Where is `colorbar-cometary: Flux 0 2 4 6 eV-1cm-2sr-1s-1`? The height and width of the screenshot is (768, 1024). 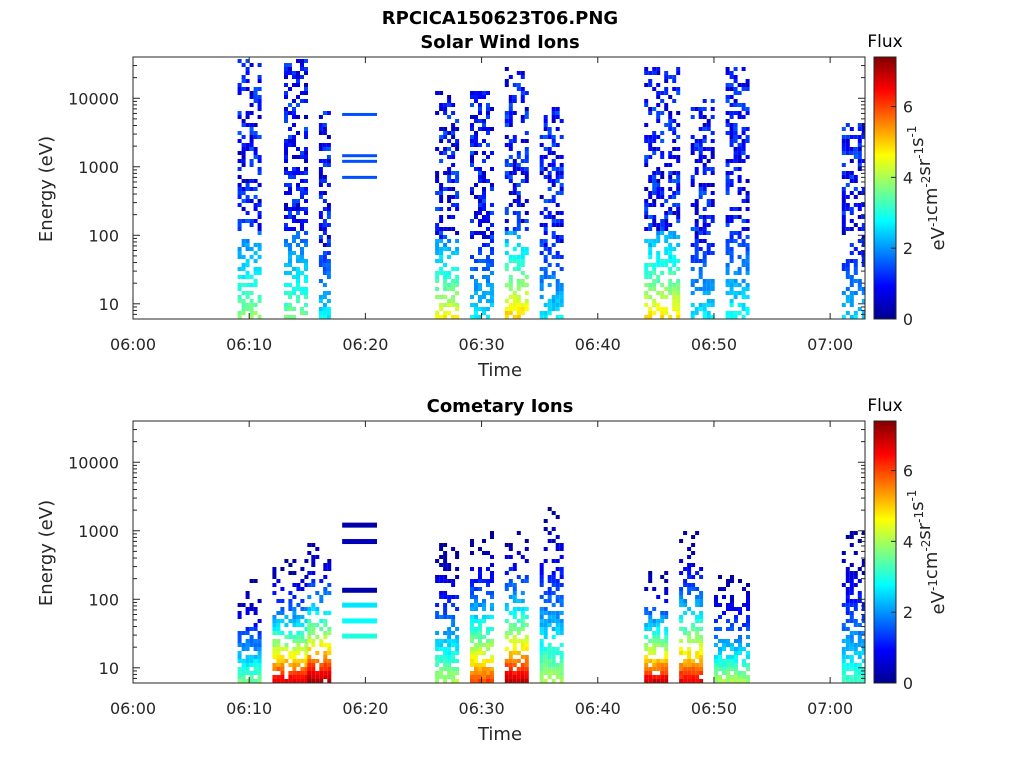 colorbar-cometary: Flux 0 2 4 6 eV-1cm-2sr-1s-1 is located at coordinates (908, 544).